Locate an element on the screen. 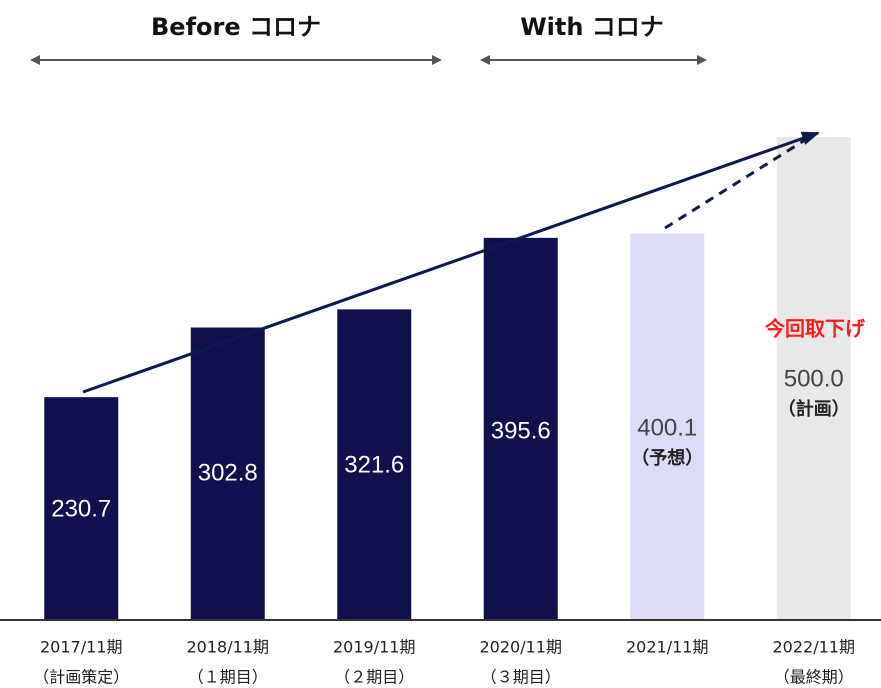  value-label: 230.7 is located at coordinates (81, 508).